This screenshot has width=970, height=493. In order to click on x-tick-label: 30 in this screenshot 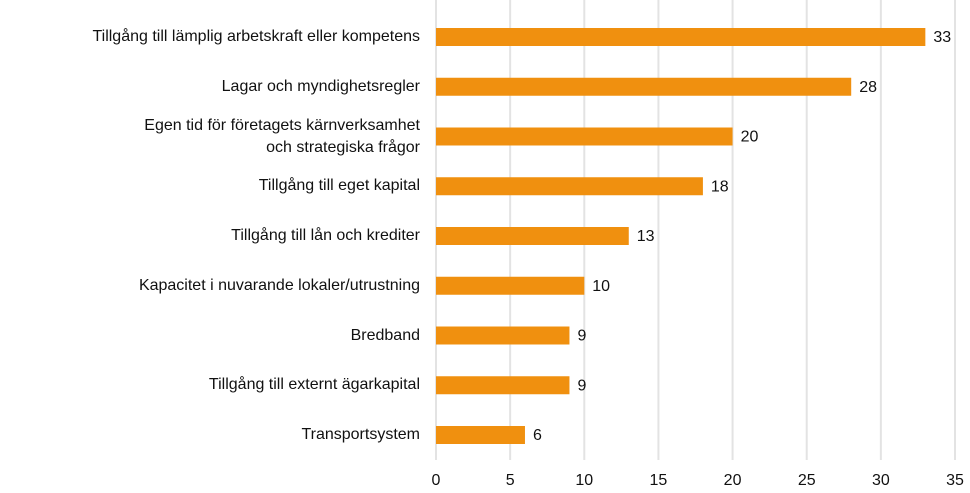, I will do `click(881, 480)`.